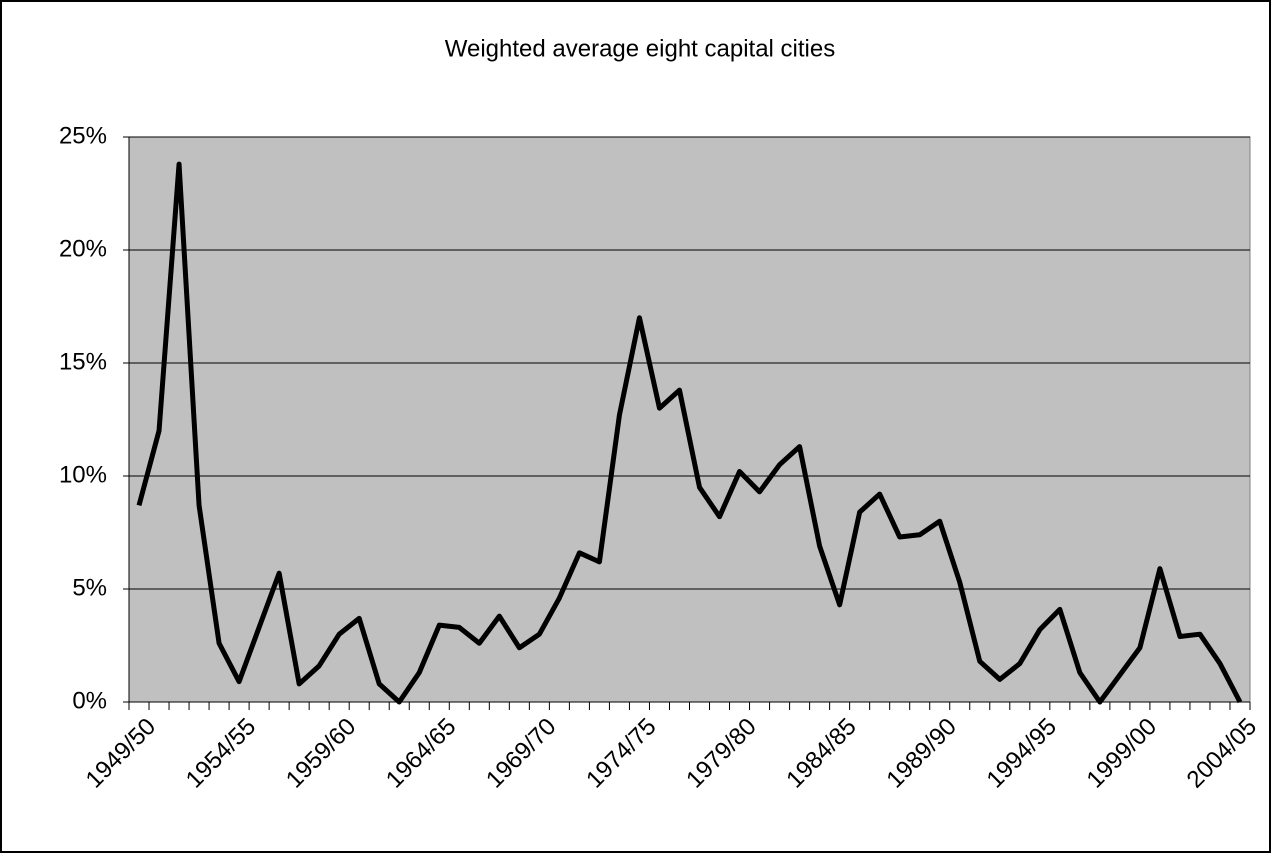 The width and height of the screenshot is (1271, 853). What do you see at coordinates (83, 135) in the screenshot?
I see `y-tick-label: 25%` at bounding box center [83, 135].